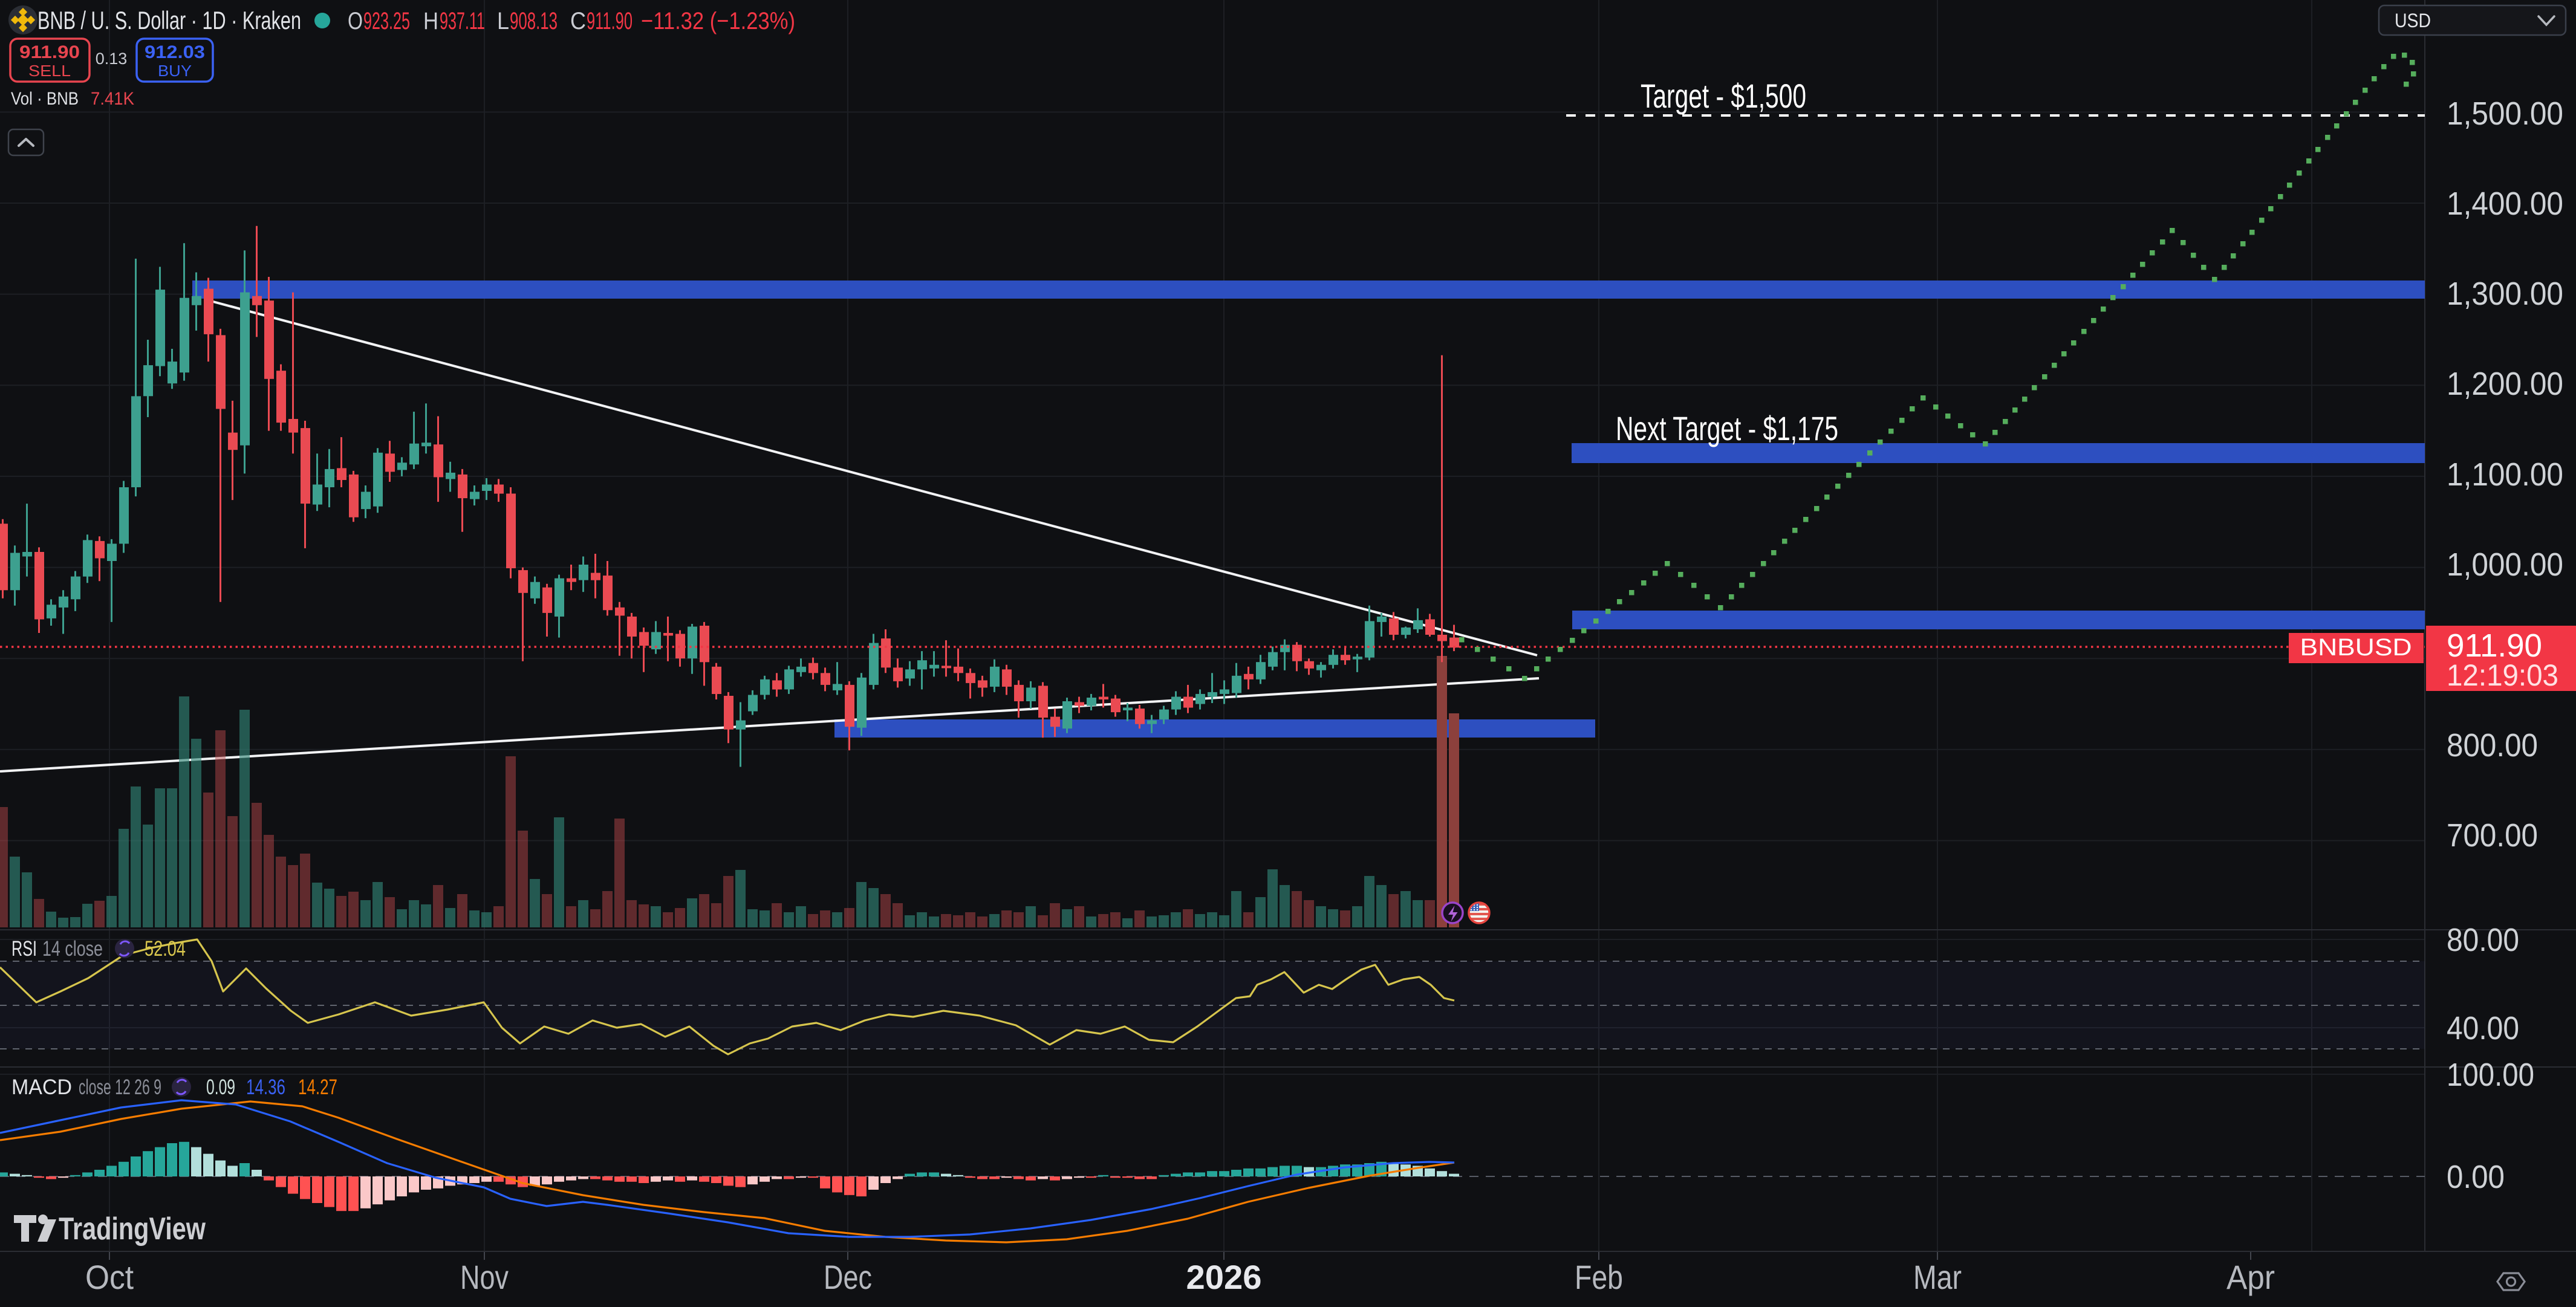 This screenshot has width=2576, height=1307. What do you see at coordinates (24, 949) in the screenshot?
I see `svg-text: RSI` at bounding box center [24, 949].